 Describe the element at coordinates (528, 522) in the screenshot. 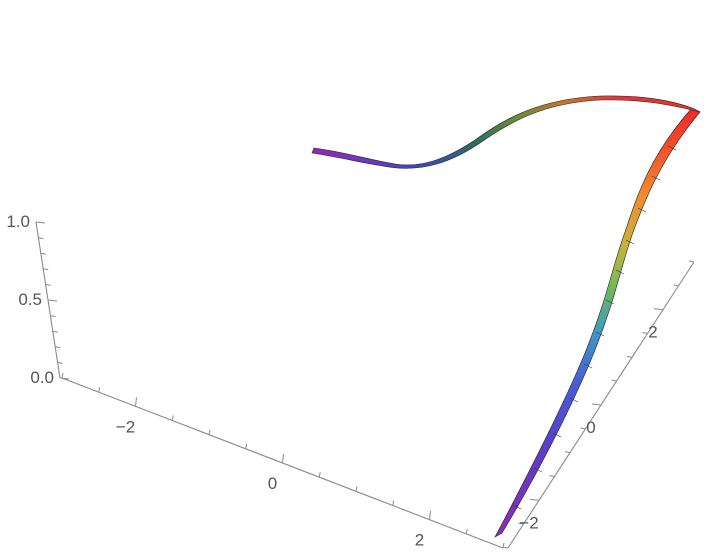

I see `y-tick-label: −2` at that location.